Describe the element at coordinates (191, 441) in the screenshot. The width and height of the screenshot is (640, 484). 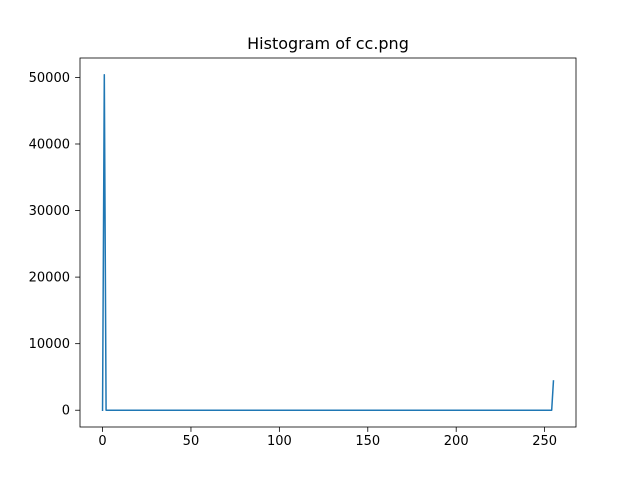
I see `x-tick-label: 50` at that location.